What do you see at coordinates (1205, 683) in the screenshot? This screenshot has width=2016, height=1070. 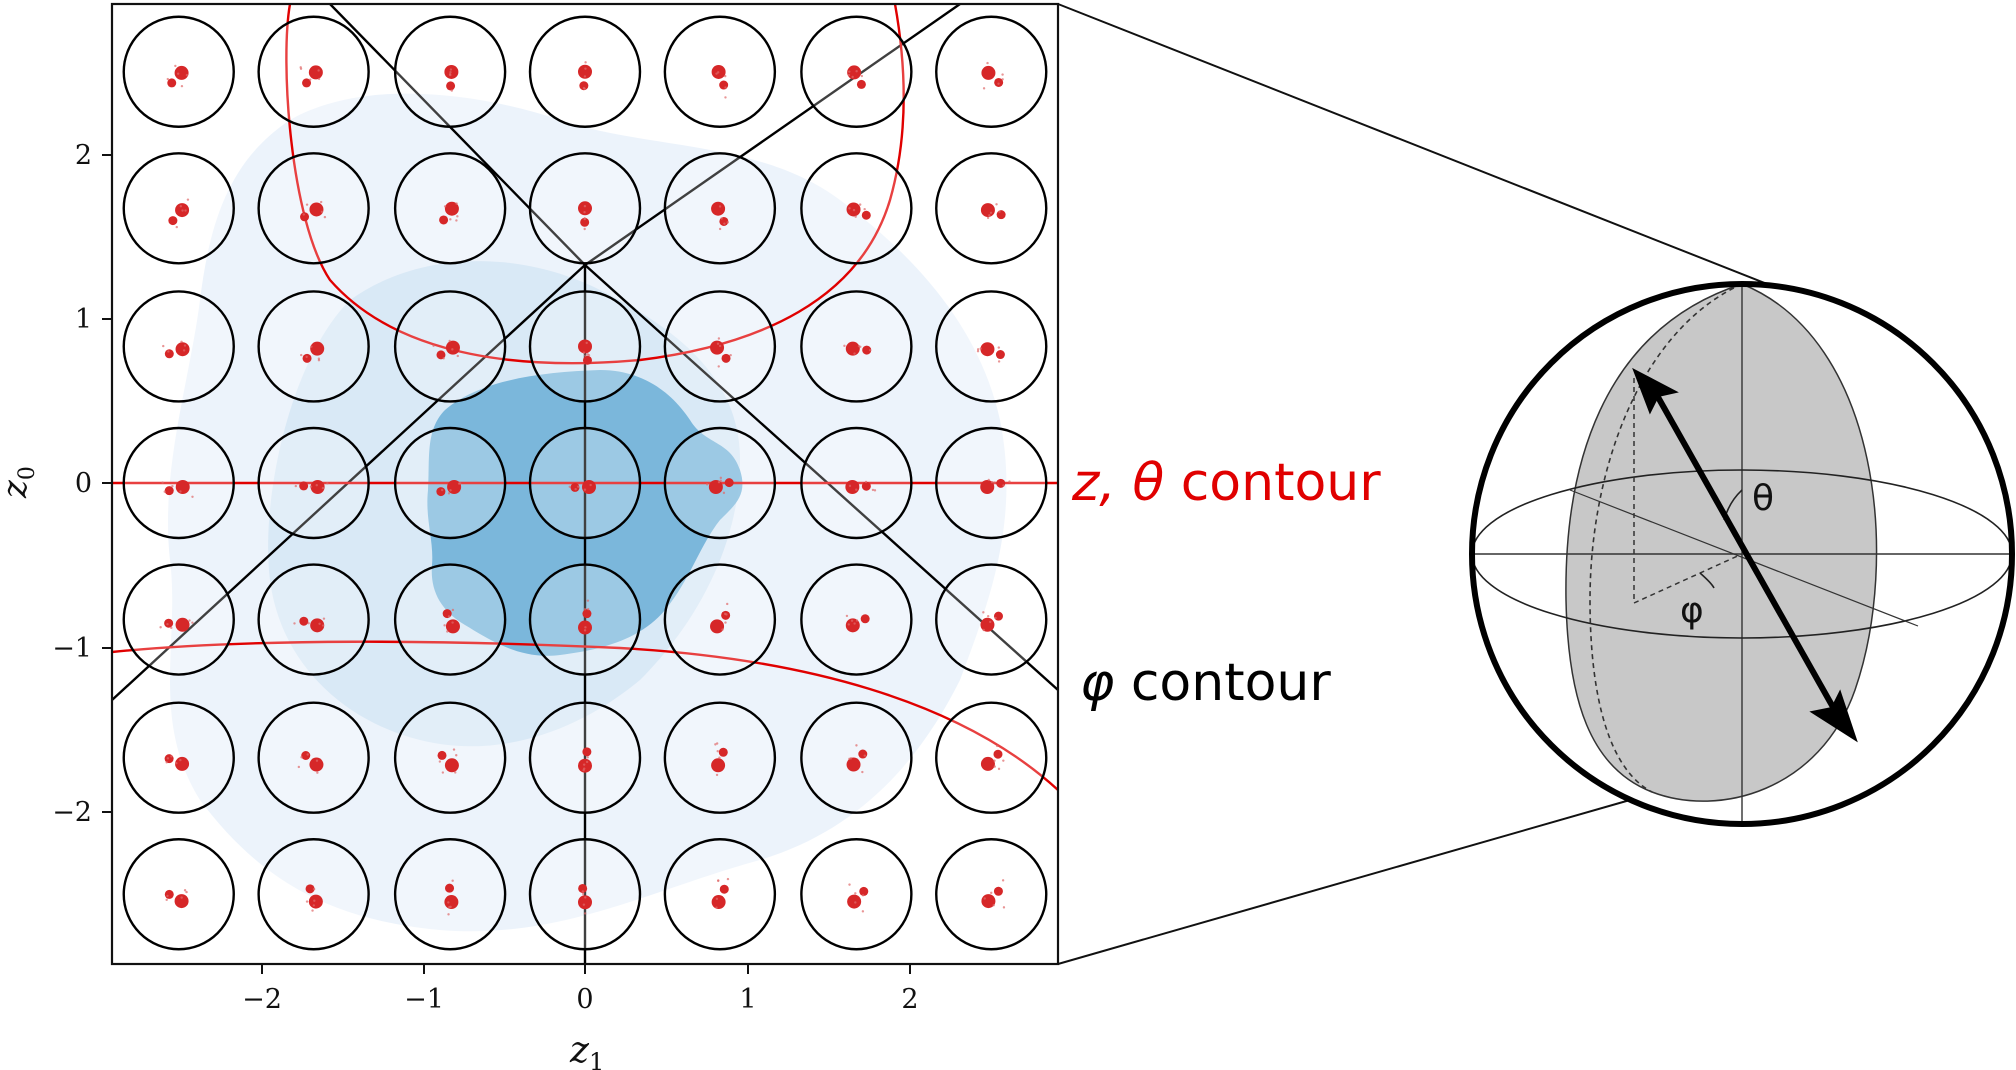 I see `phi-contour-legend: φ contour` at bounding box center [1205, 683].